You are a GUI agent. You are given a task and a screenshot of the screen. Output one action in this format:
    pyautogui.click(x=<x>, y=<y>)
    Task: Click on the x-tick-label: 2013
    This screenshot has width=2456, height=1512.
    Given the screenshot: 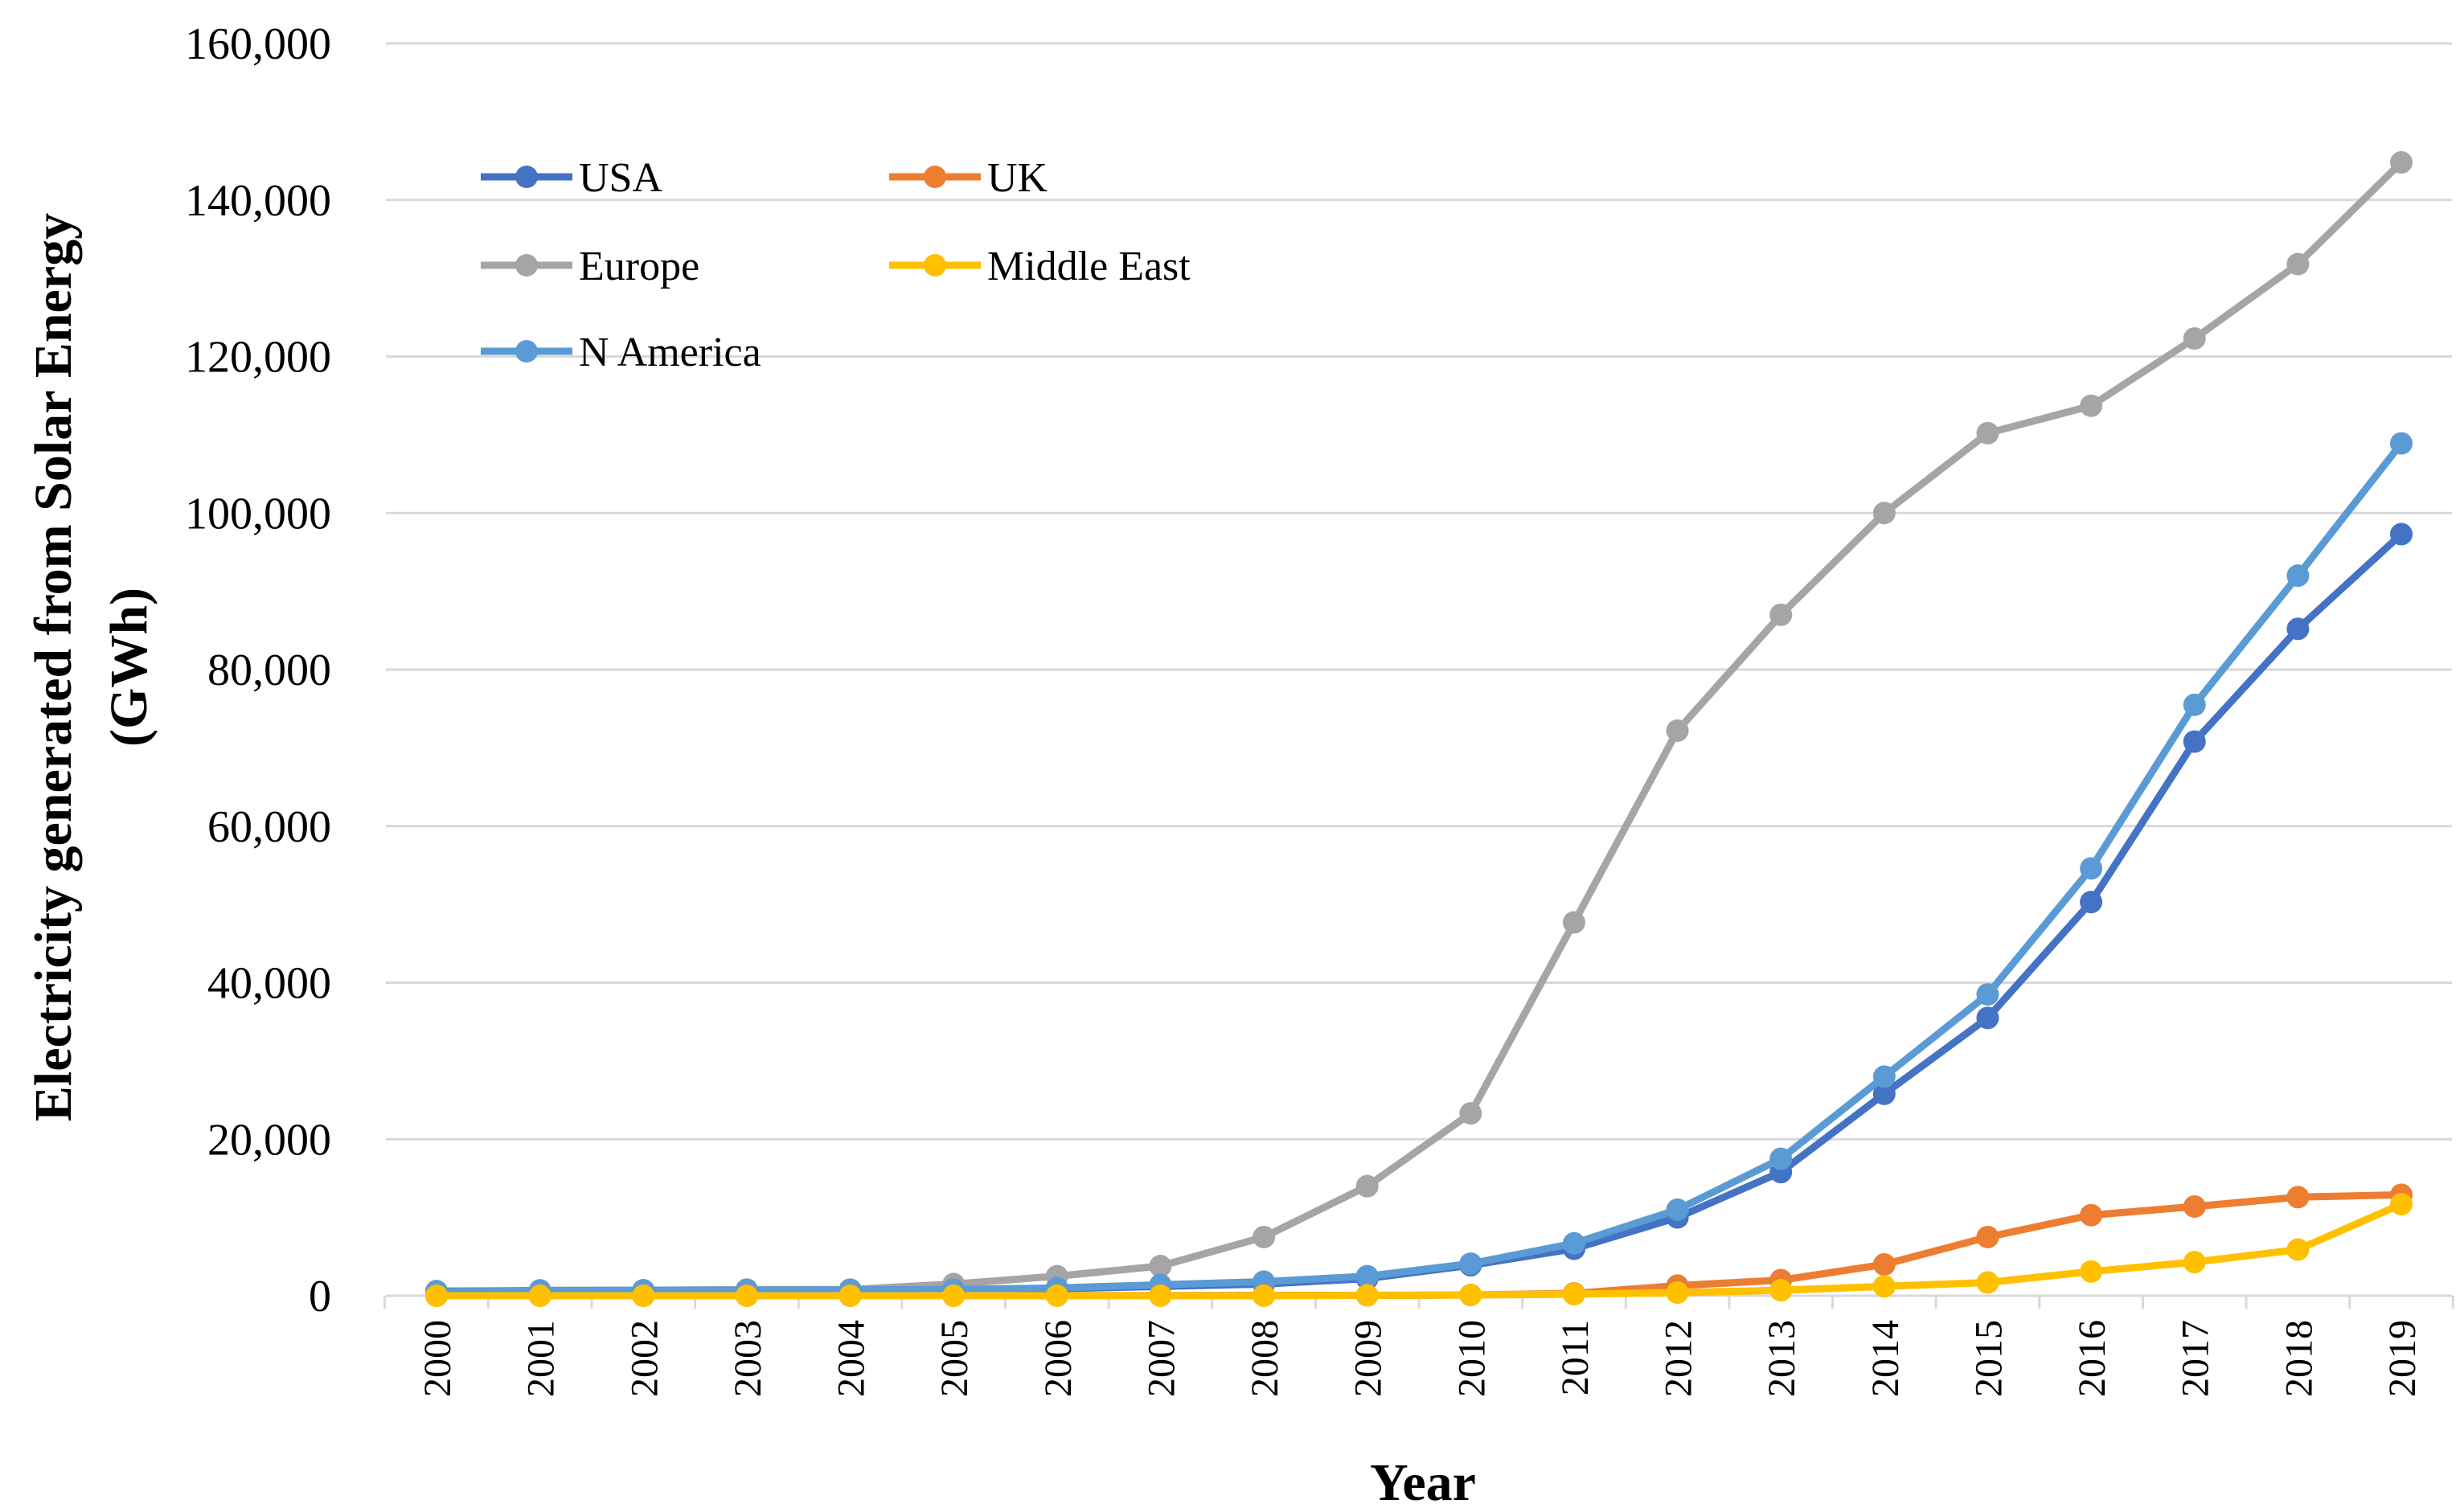 What is the action you would take?
    pyautogui.click(x=1782, y=1358)
    